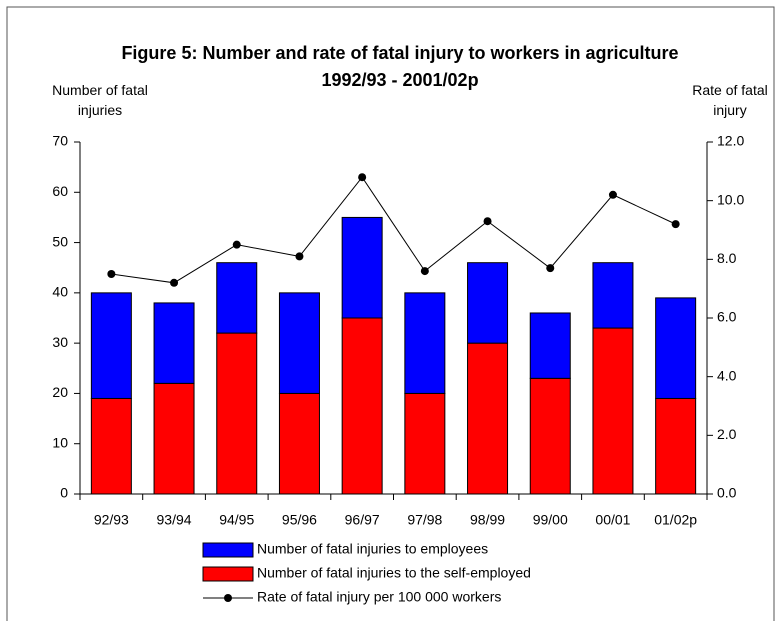 This screenshot has width=782, height=621. Describe the element at coordinates (362, 520) in the screenshot. I see `x-tick-label: 96/97` at that location.